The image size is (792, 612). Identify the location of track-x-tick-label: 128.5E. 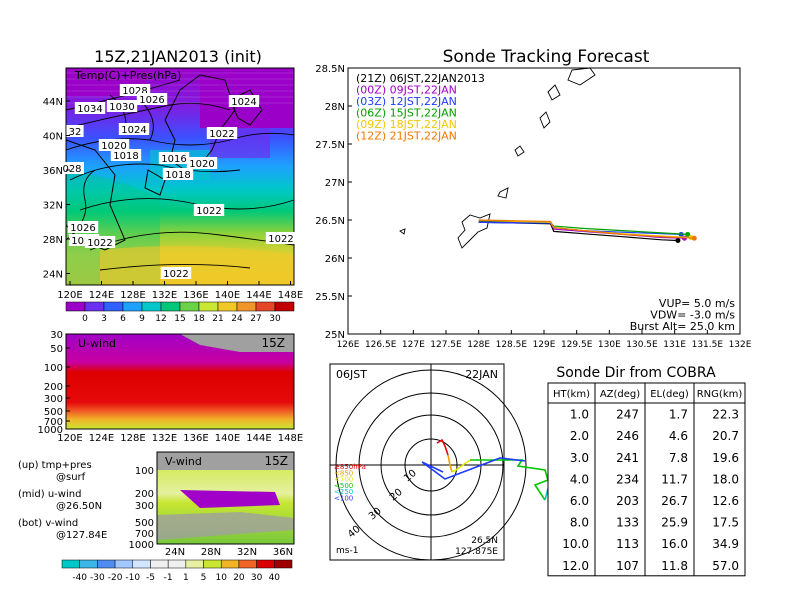
(512, 345).